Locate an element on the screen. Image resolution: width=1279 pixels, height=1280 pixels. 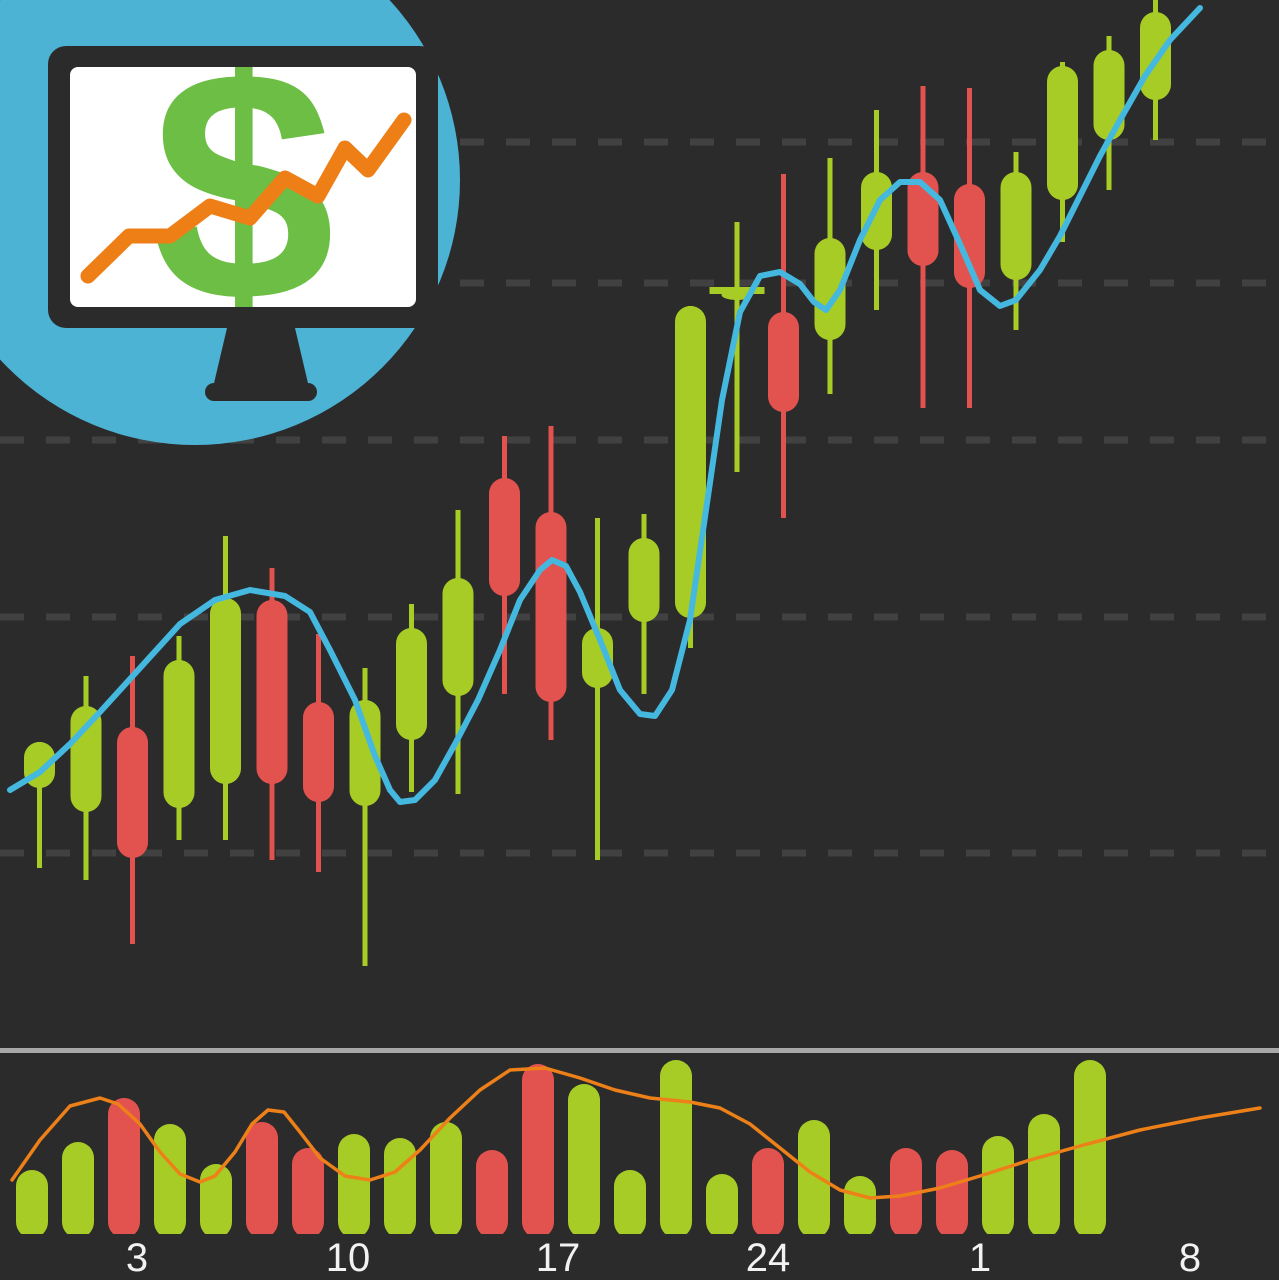
stock-monitor-badge: $ is located at coordinates (230, 222).